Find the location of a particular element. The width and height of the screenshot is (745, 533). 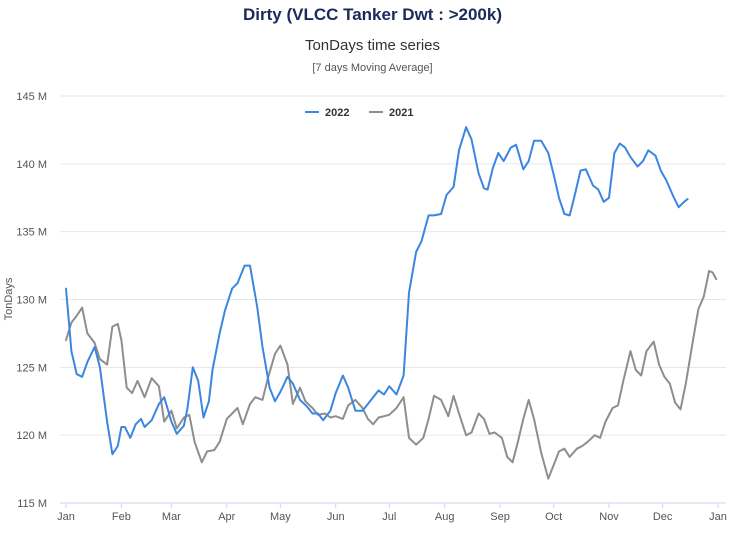

y-tick-label: 140 M is located at coordinates (31, 165).